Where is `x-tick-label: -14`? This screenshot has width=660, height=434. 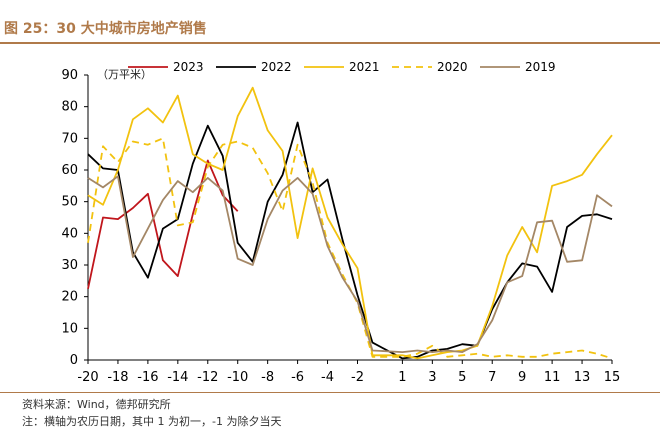
x-tick-label: -14 is located at coordinates (177, 377).